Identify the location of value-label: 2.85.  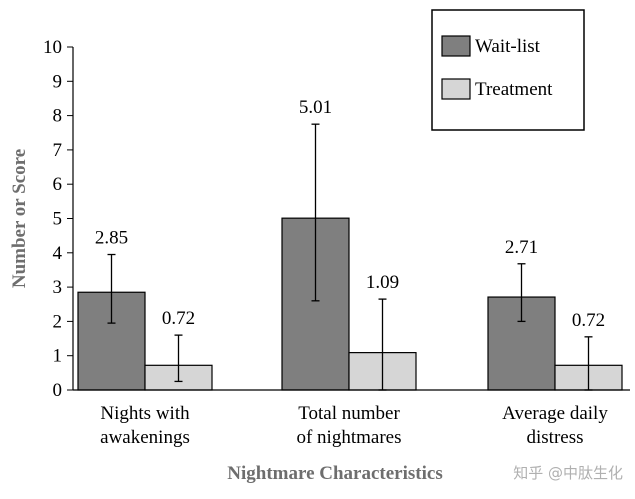
(111, 238).